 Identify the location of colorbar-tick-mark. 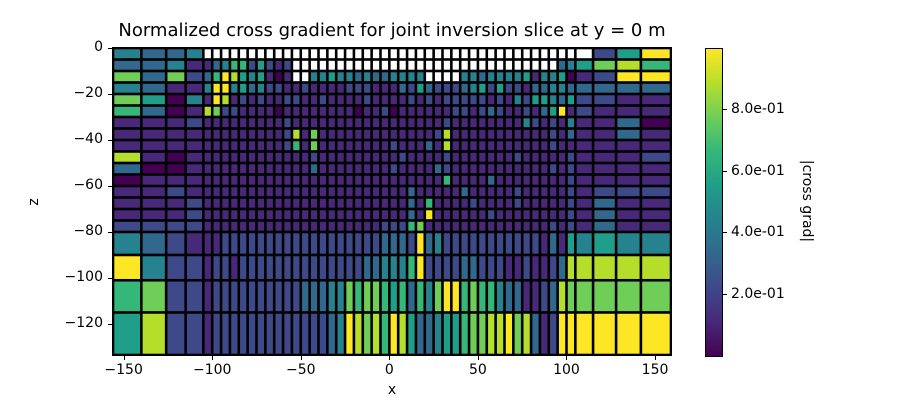
(724, 171).